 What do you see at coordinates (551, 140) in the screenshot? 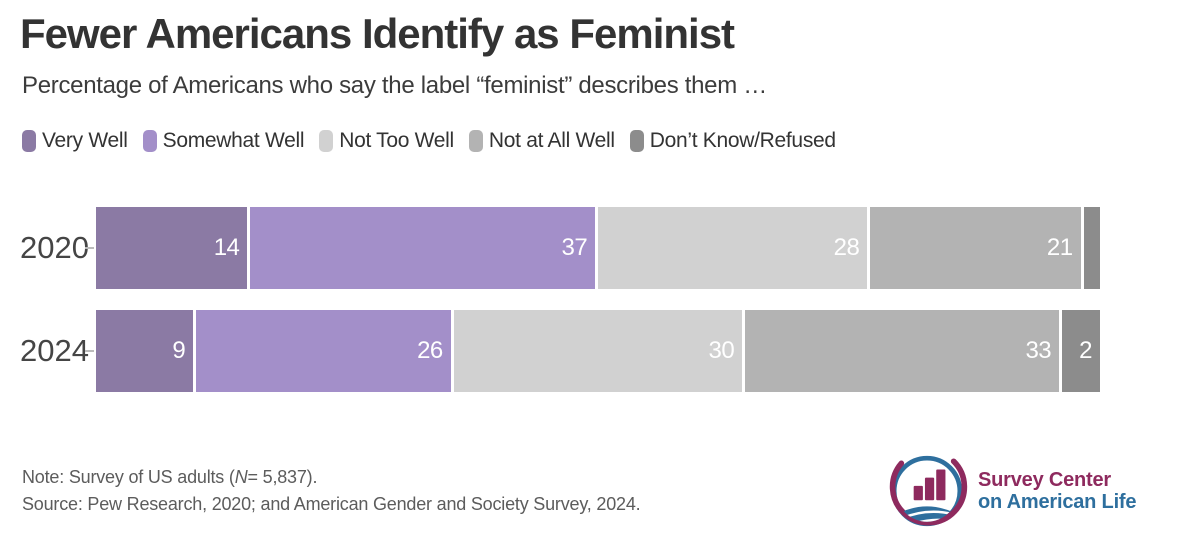
I see `legend-label: Not at All Well` at bounding box center [551, 140].